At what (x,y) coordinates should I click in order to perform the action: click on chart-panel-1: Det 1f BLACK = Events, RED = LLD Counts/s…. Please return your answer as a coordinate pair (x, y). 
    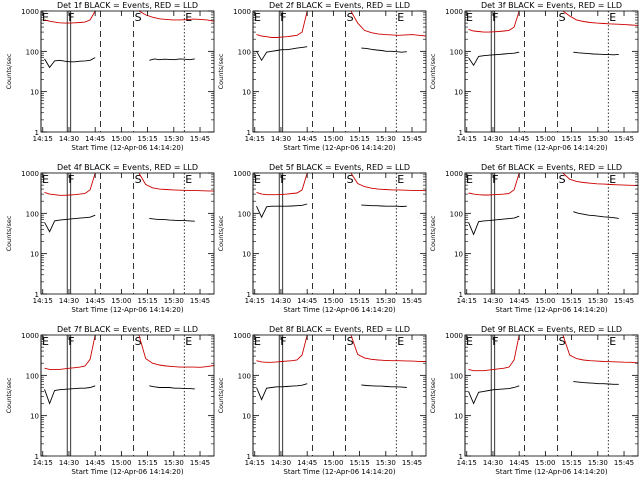
    Looking at the image, I should click on (110, 76).